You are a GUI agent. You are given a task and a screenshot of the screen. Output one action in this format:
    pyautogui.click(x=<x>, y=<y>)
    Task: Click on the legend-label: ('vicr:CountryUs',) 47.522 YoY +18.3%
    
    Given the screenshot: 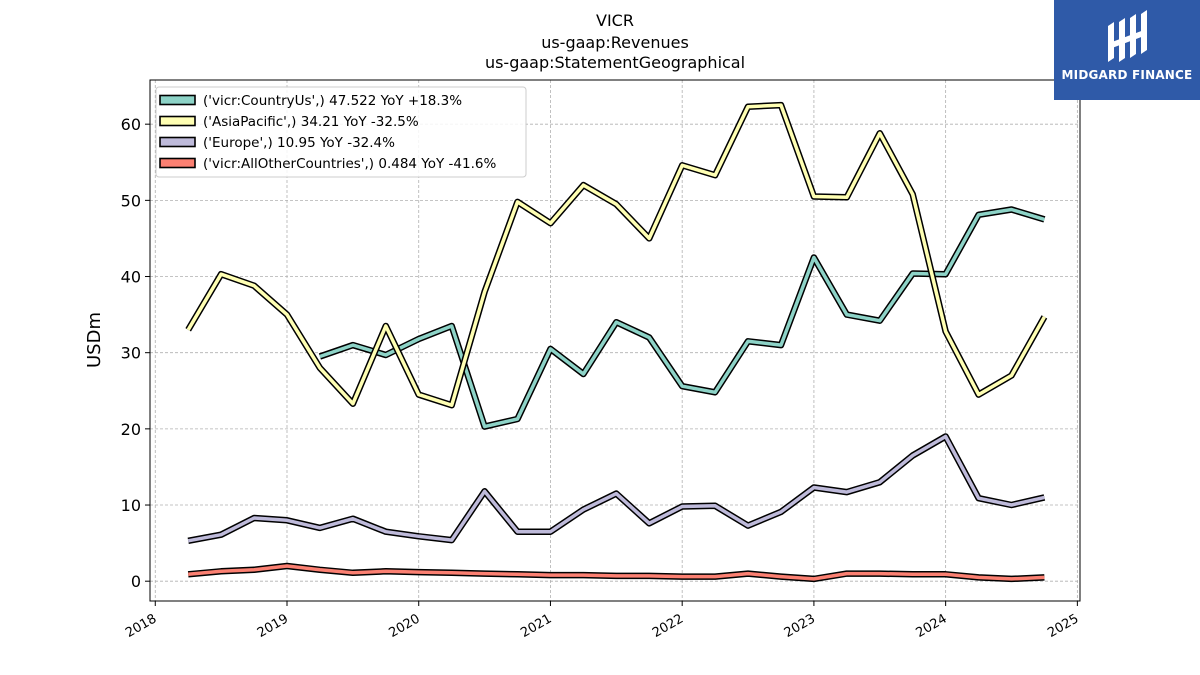 What is the action you would take?
    pyautogui.click(x=332, y=101)
    